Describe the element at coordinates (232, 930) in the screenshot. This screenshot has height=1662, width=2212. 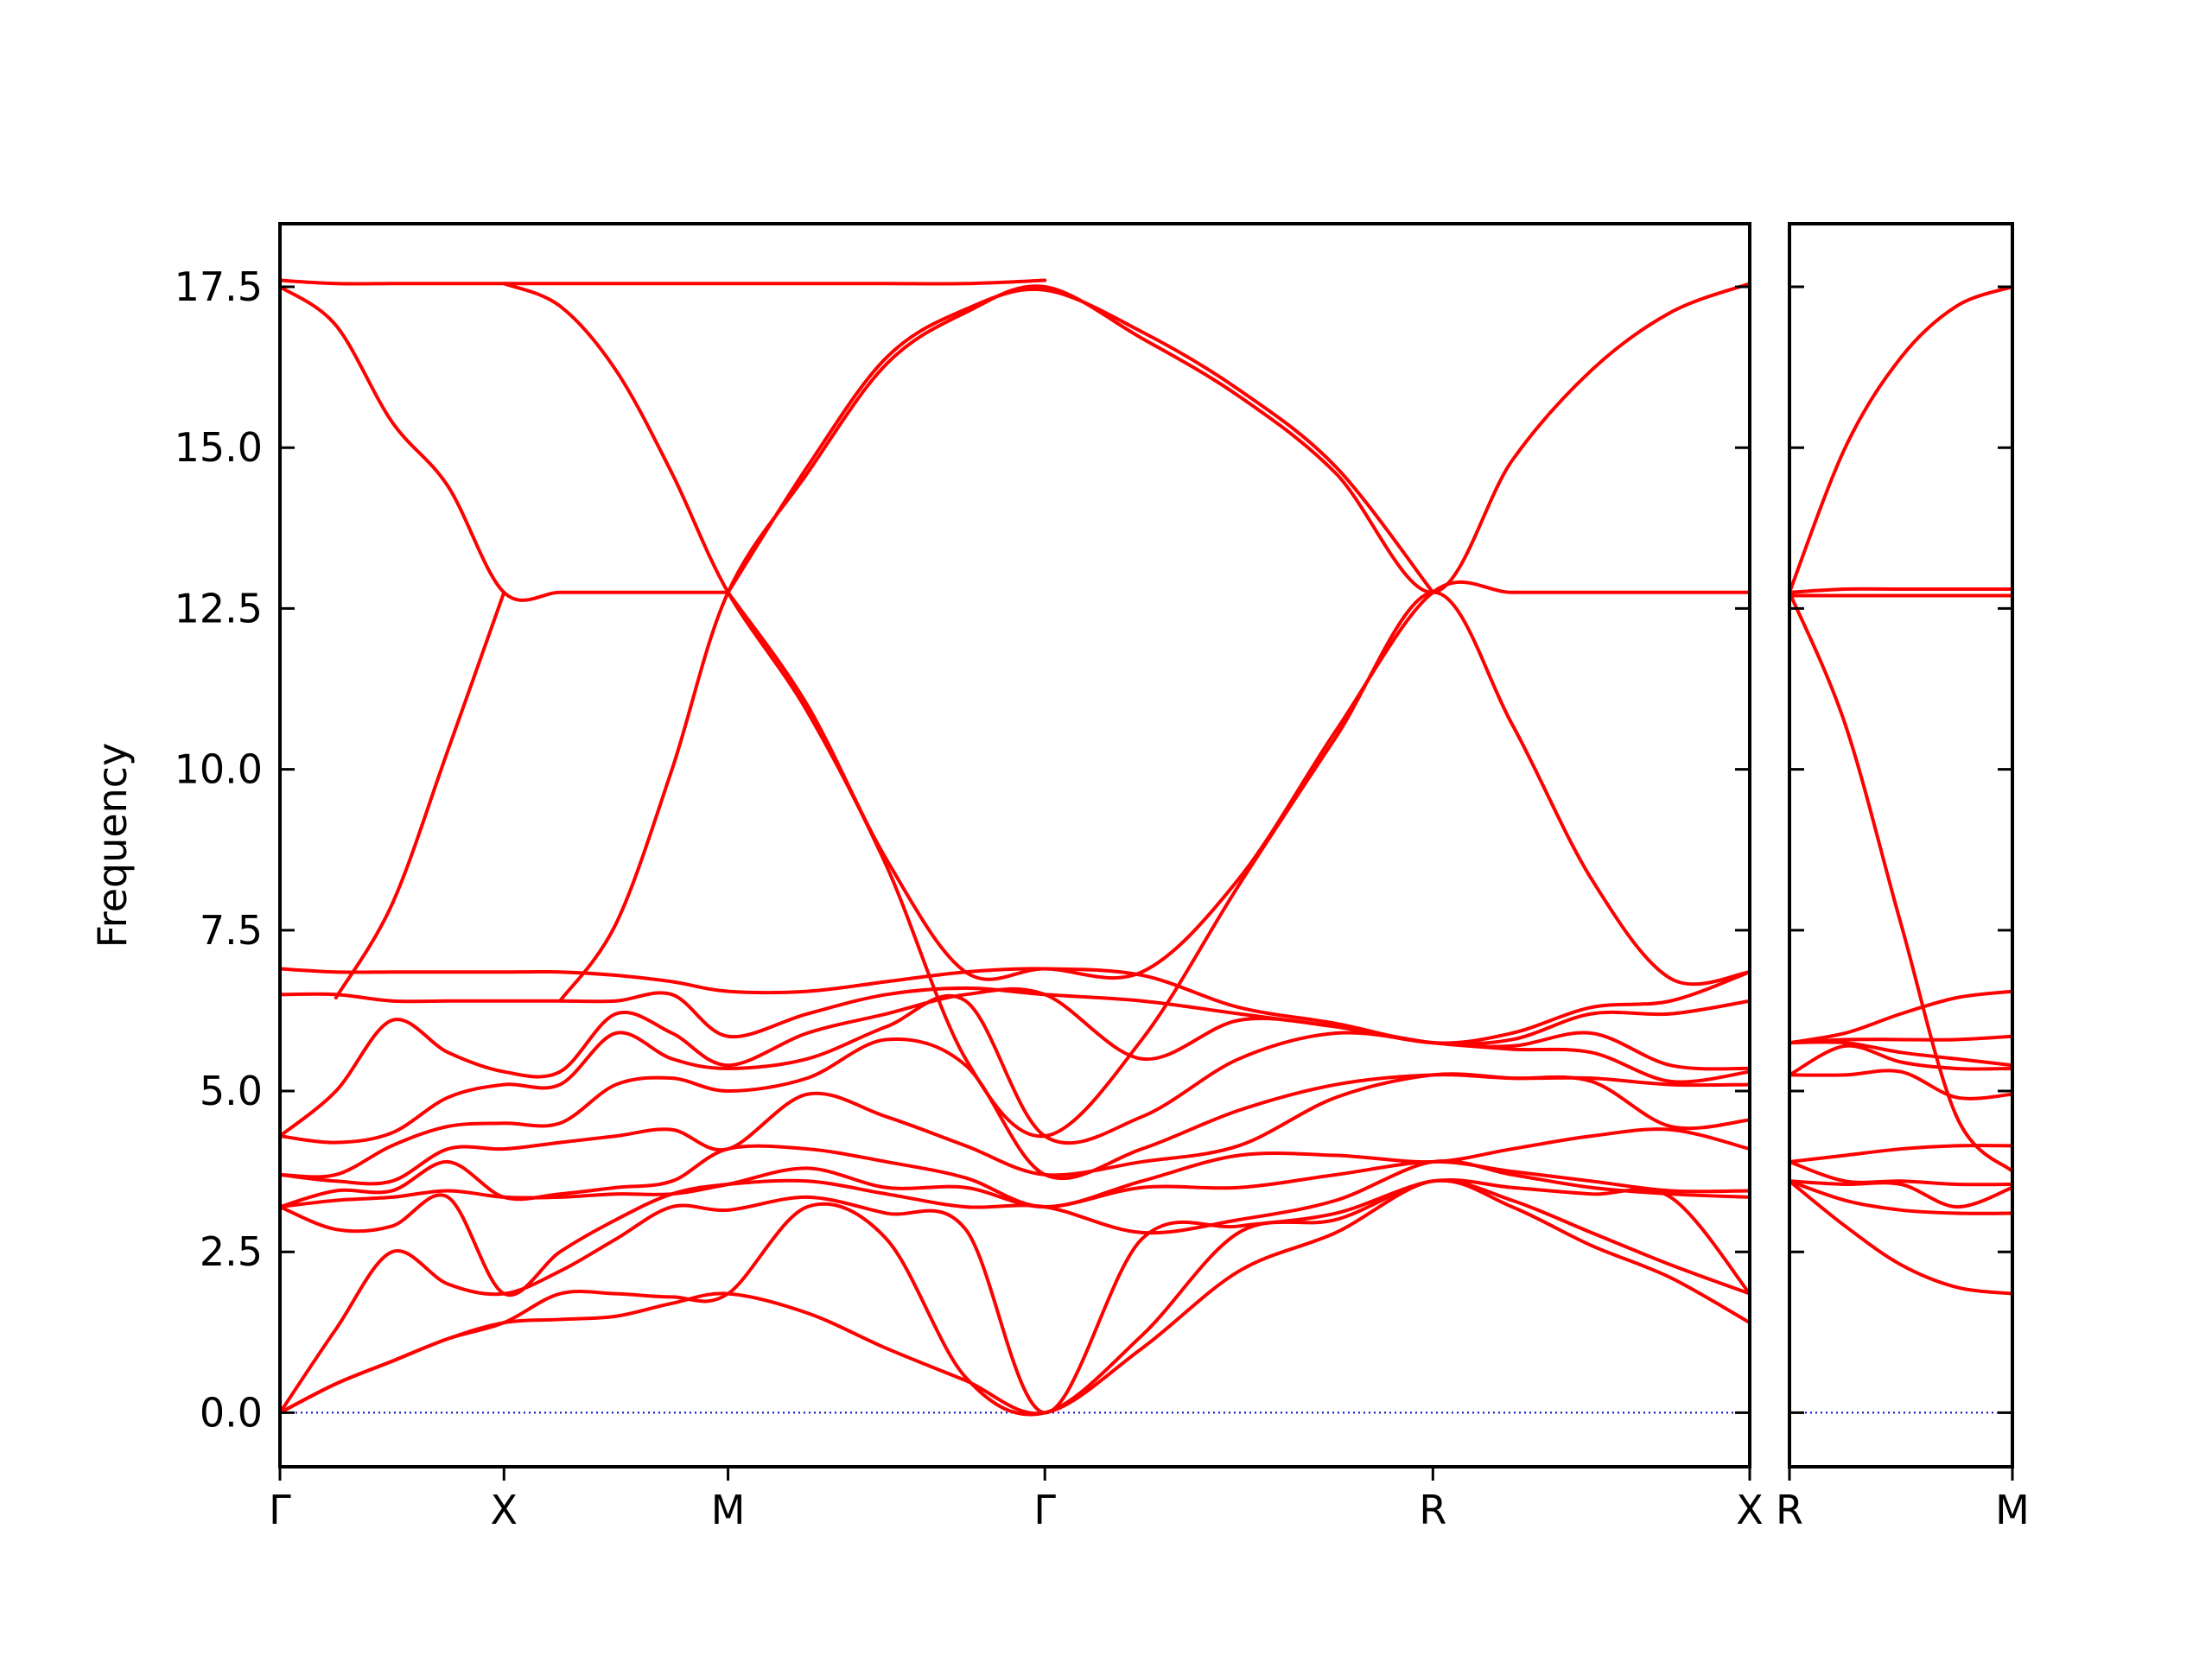
I see `y-tick-label: 7.5` at that location.